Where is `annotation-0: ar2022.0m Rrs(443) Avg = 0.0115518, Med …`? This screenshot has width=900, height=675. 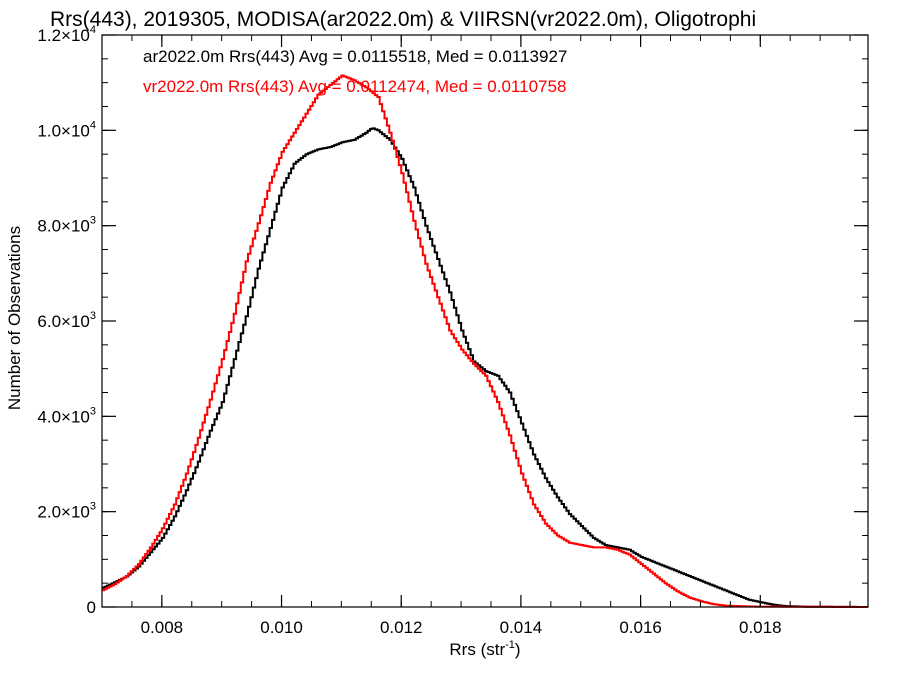
annotation-0: ar2022.0m Rrs(443) Avg = 0.0115518, Med … is located at coordinates (355, 56).